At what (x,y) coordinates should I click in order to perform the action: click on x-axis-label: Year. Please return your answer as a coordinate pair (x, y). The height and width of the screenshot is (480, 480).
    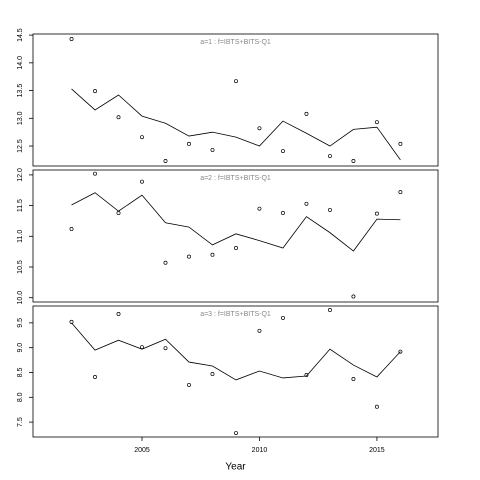
    Looking at the image, I should click on (235, 467).